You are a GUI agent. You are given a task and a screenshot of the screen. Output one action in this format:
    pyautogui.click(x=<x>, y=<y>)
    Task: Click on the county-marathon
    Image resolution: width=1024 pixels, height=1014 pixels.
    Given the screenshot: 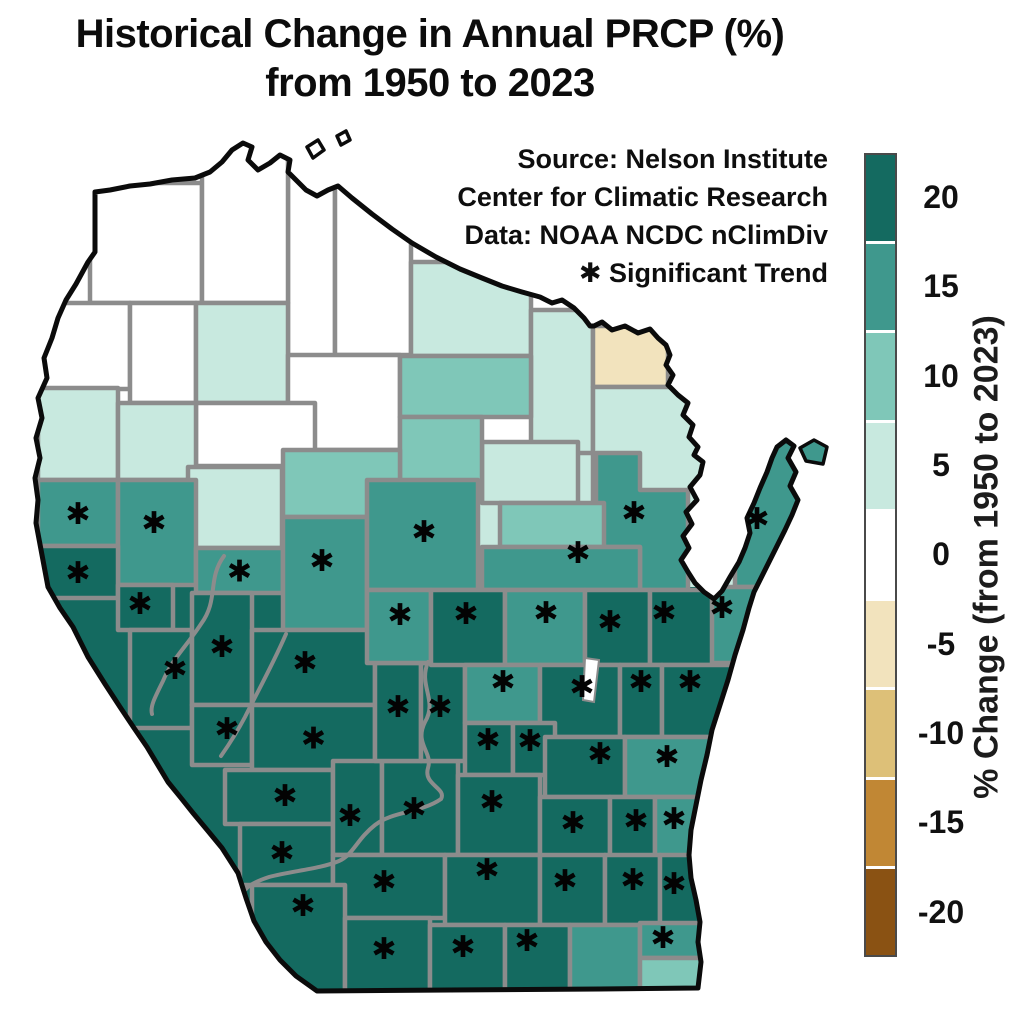 What is the action you would take?
    pyautogui.click(x=422, y=535)
    